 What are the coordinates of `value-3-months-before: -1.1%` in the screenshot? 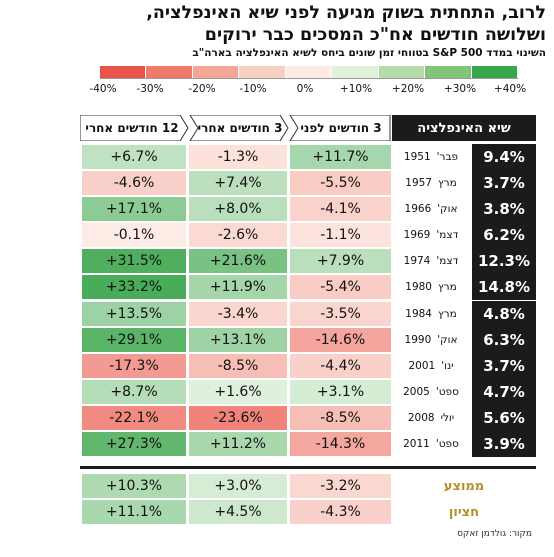 It's located at (340, 235).